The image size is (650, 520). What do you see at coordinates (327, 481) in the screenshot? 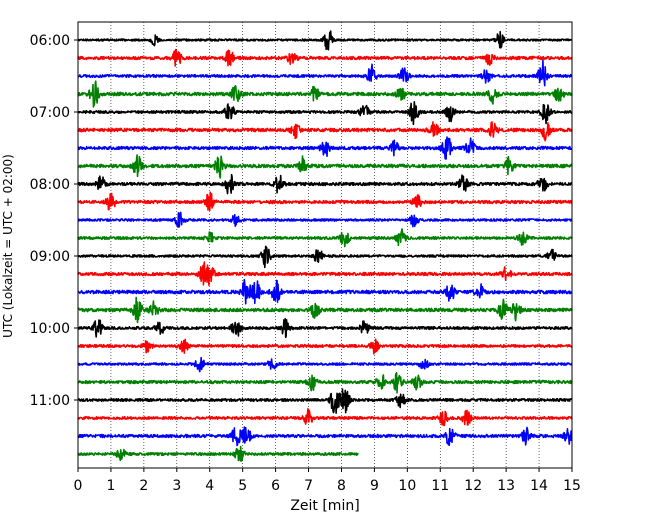
I see `x-axis-ticks: 0 1 2 3 4 5 6 7 8 9 10 11 12 13 14 15` at bounding box center [327, 481].